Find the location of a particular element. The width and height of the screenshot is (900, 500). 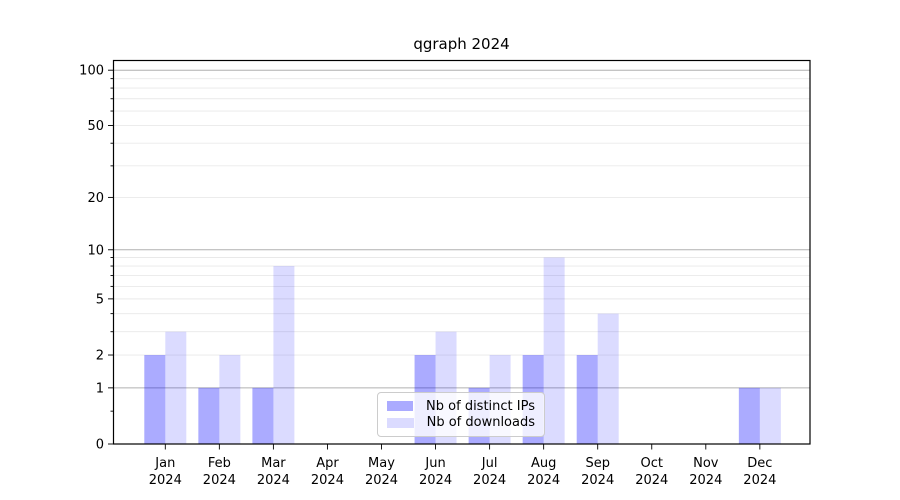

x-tick-label-year-aug: 2024 is located at coordinates (543, 480).